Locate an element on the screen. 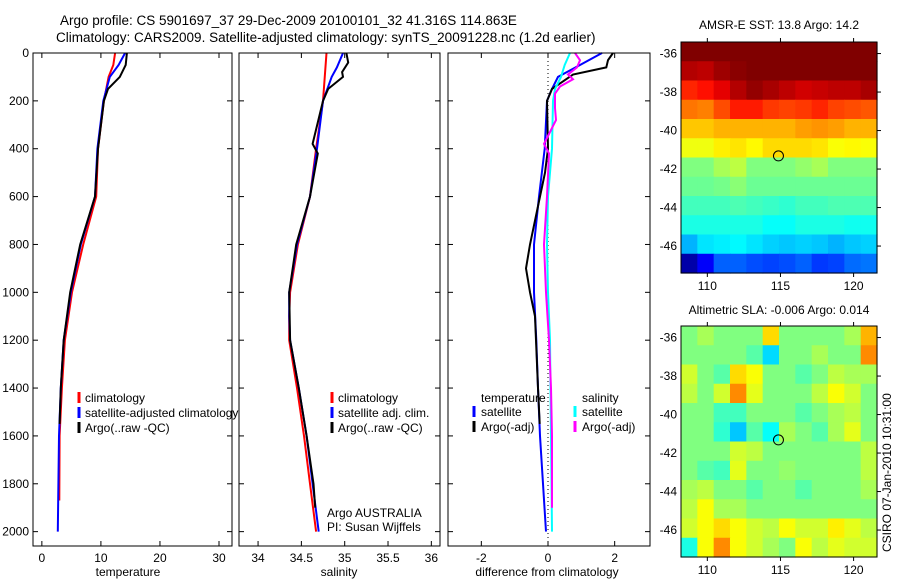 The image size is (900, 580). series-line-salinity-satellite is located at coordinates (558, 292).